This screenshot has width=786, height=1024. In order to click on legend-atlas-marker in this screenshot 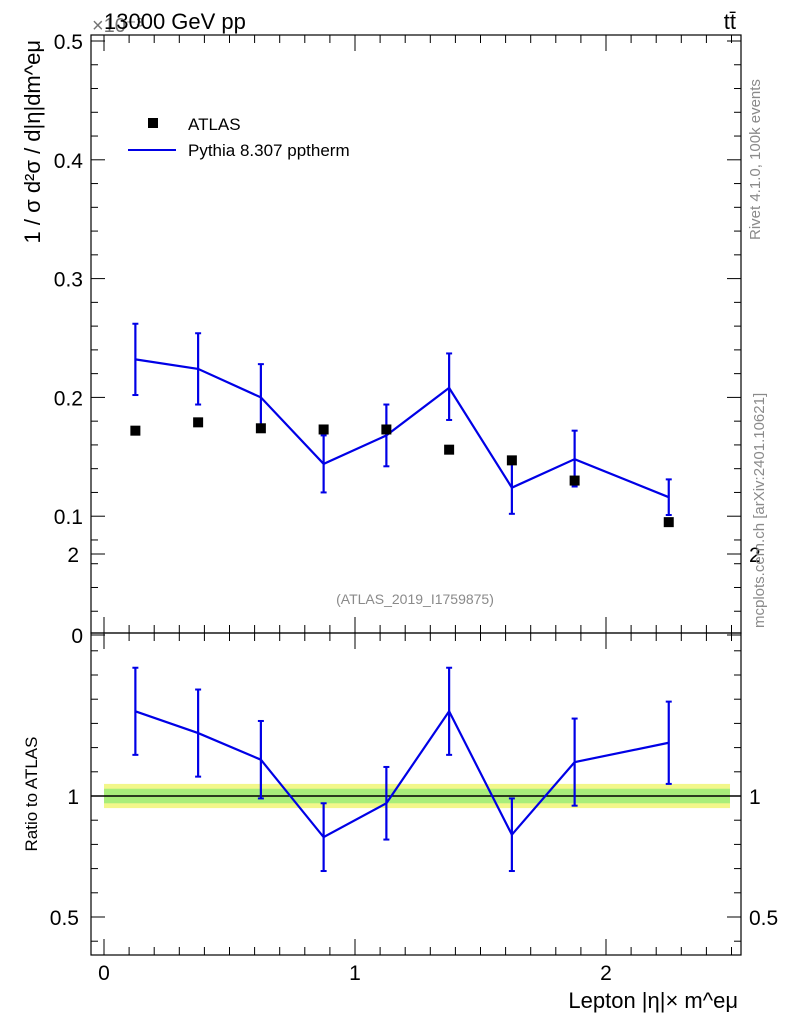, I will do `click(153, 123)`.